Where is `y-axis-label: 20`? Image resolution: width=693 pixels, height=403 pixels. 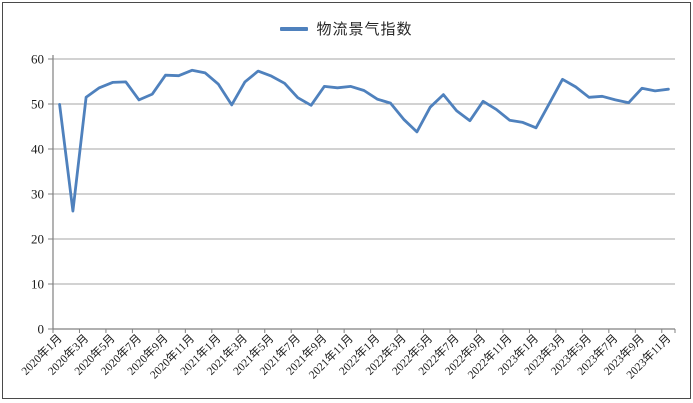
y-axis-label: 20 is located at coordinates (37, 239).